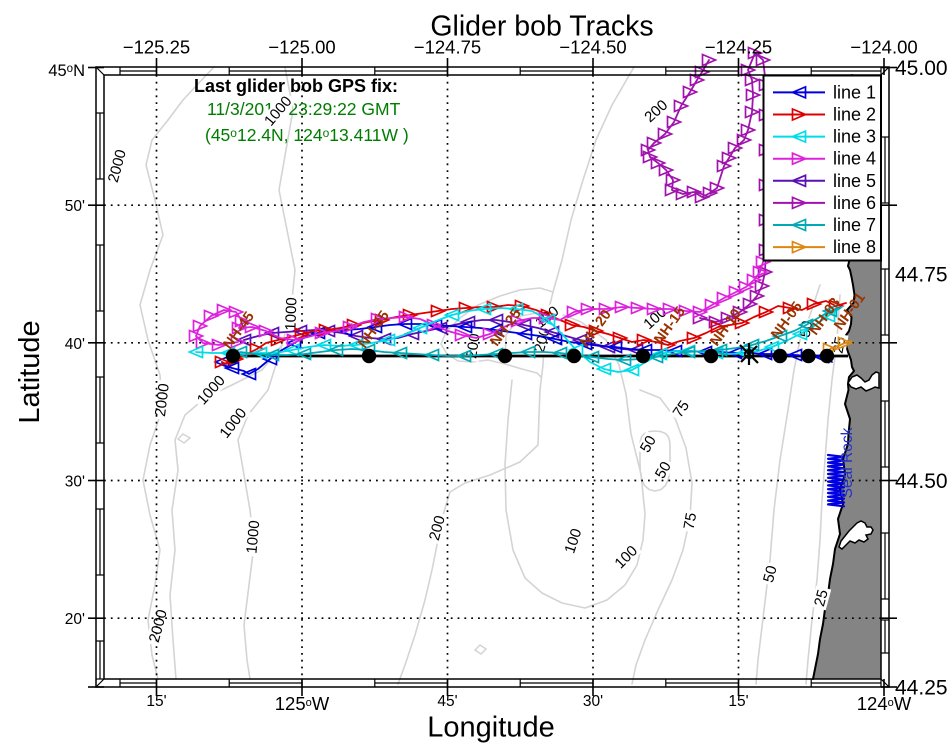  Describe the element at coordinates (854, 225) in the screenshot. I see `svg-text: line 7` at that location.